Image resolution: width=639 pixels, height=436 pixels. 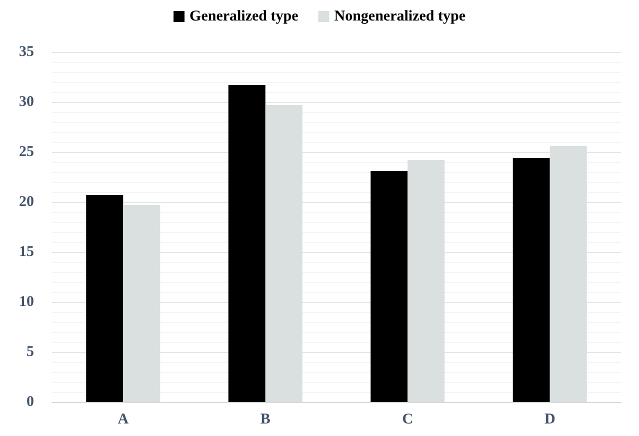 What do you see at coordinates (400, 16) in the screenshot?
I see `legend-label: Nongeneralized type` at bounding box center [400, 16].